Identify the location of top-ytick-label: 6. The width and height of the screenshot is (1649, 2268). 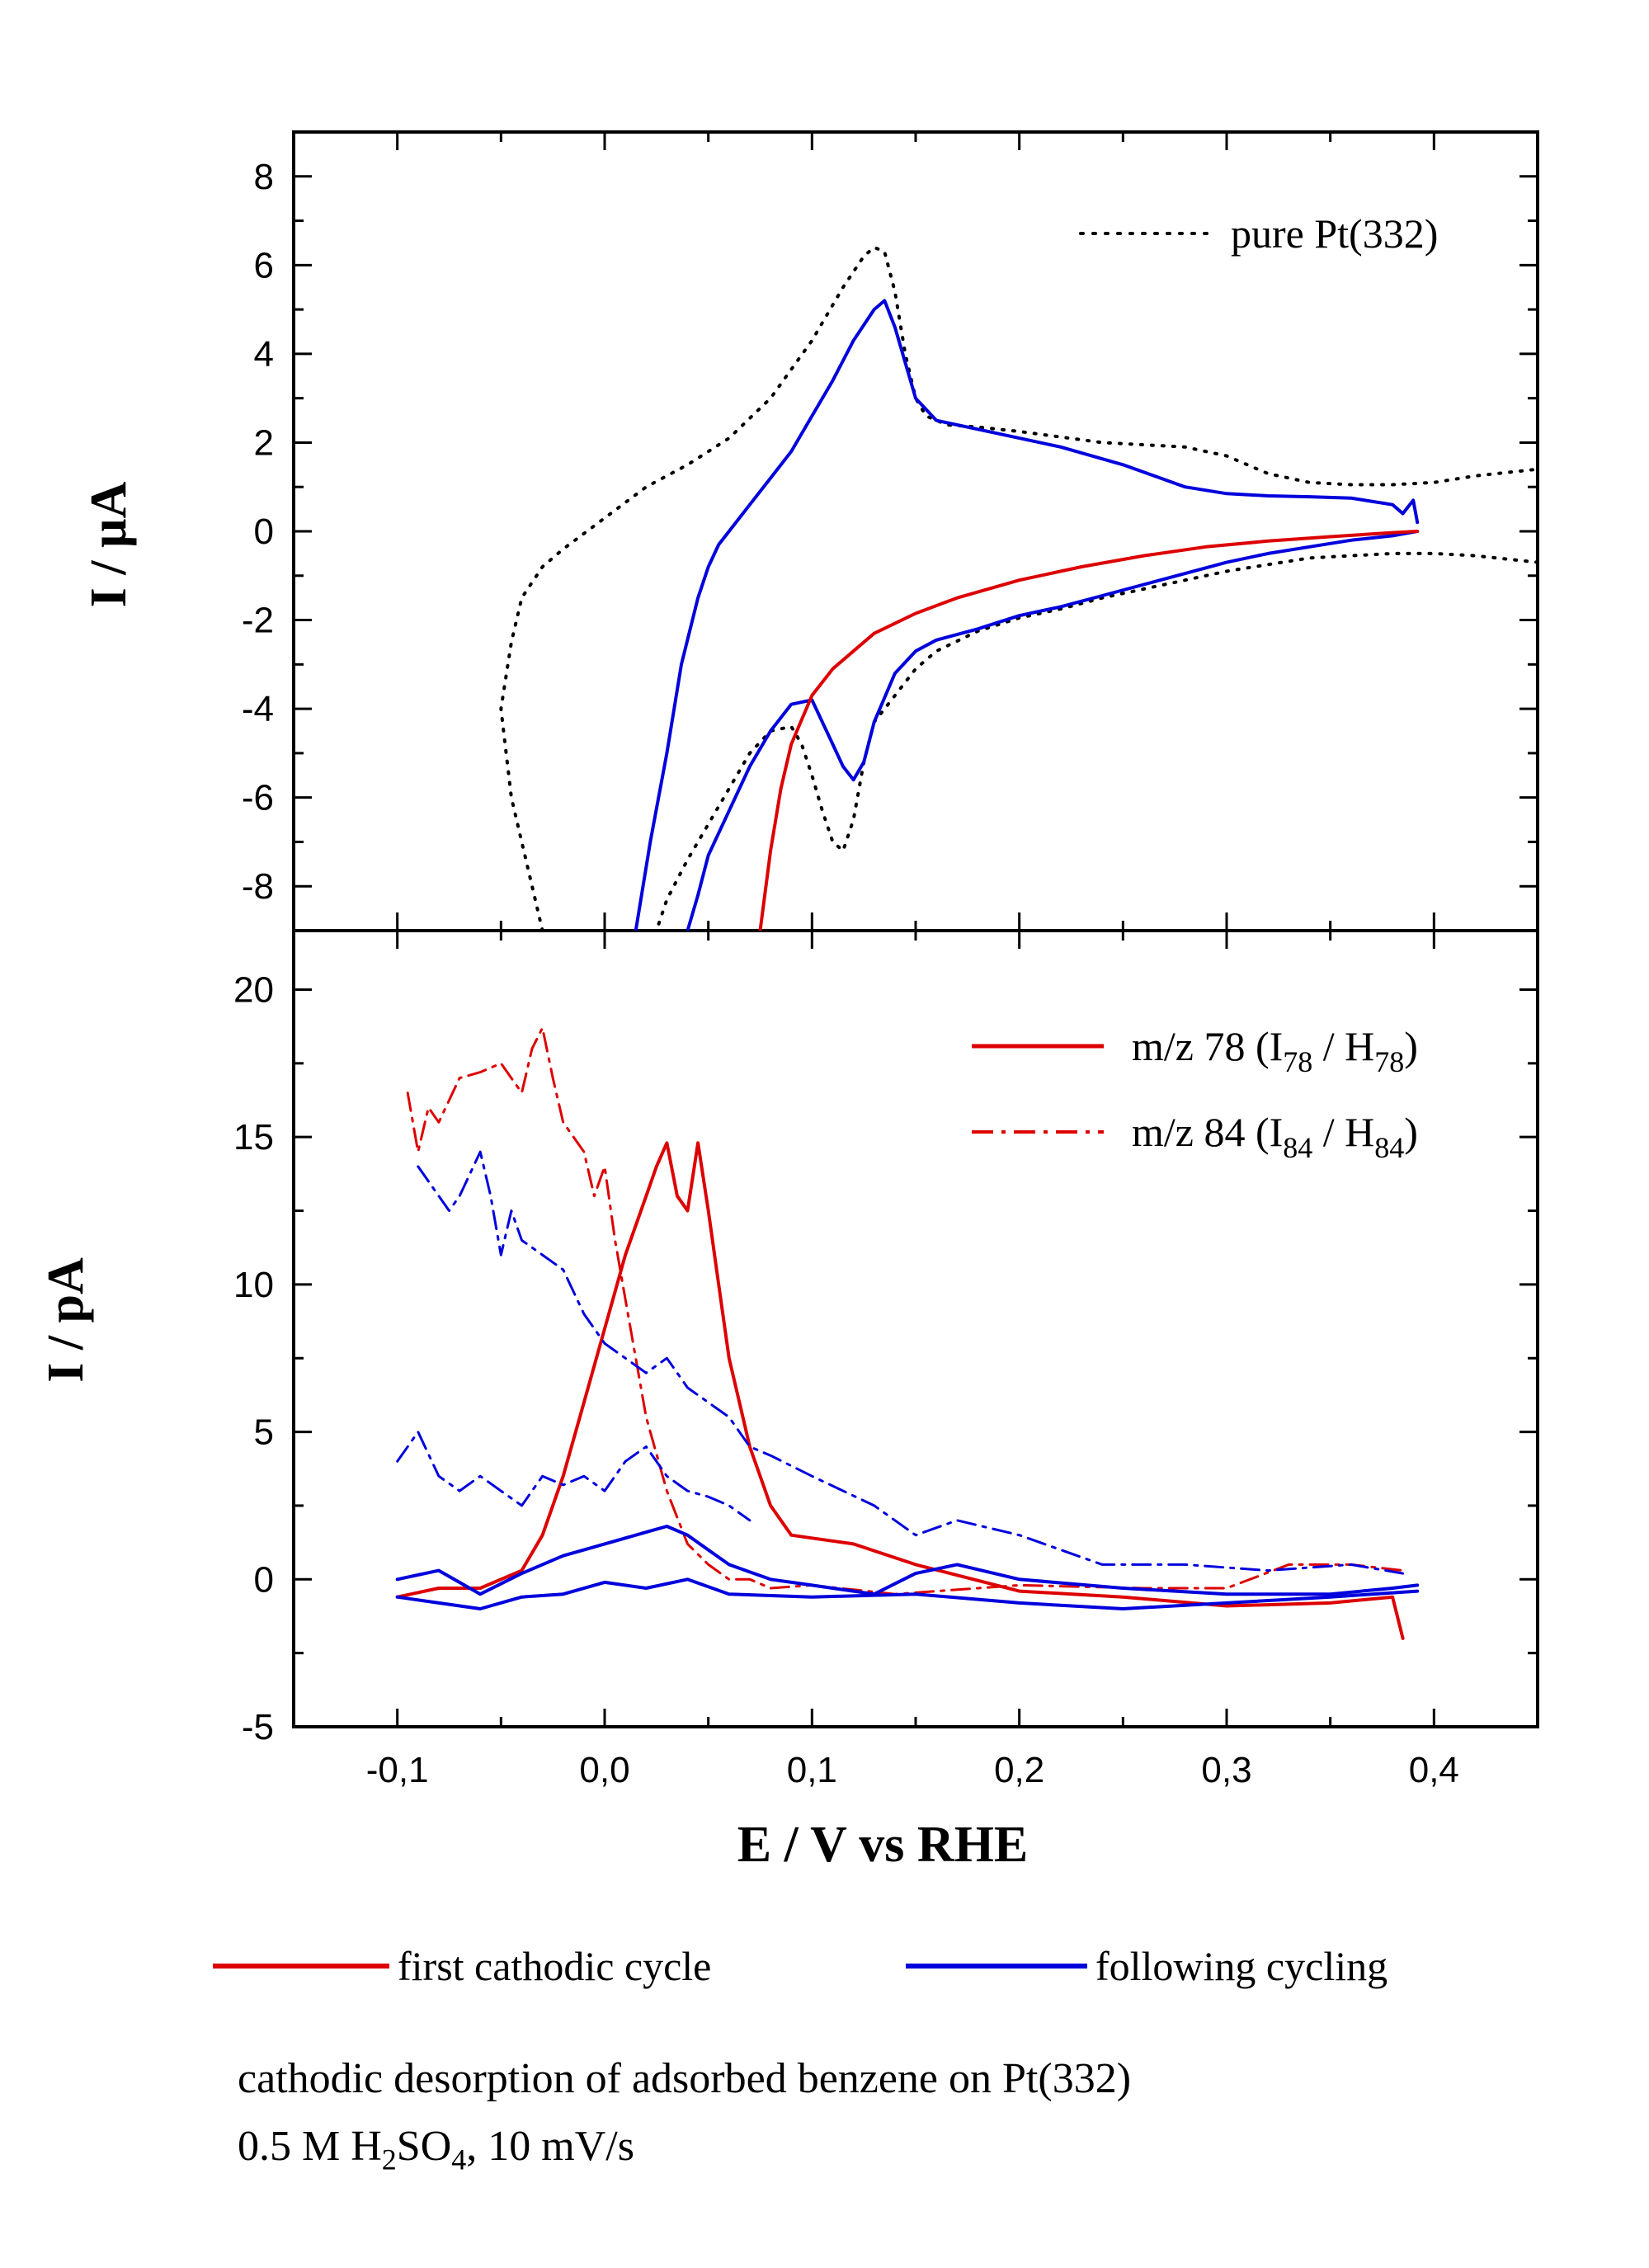
(264, 265).